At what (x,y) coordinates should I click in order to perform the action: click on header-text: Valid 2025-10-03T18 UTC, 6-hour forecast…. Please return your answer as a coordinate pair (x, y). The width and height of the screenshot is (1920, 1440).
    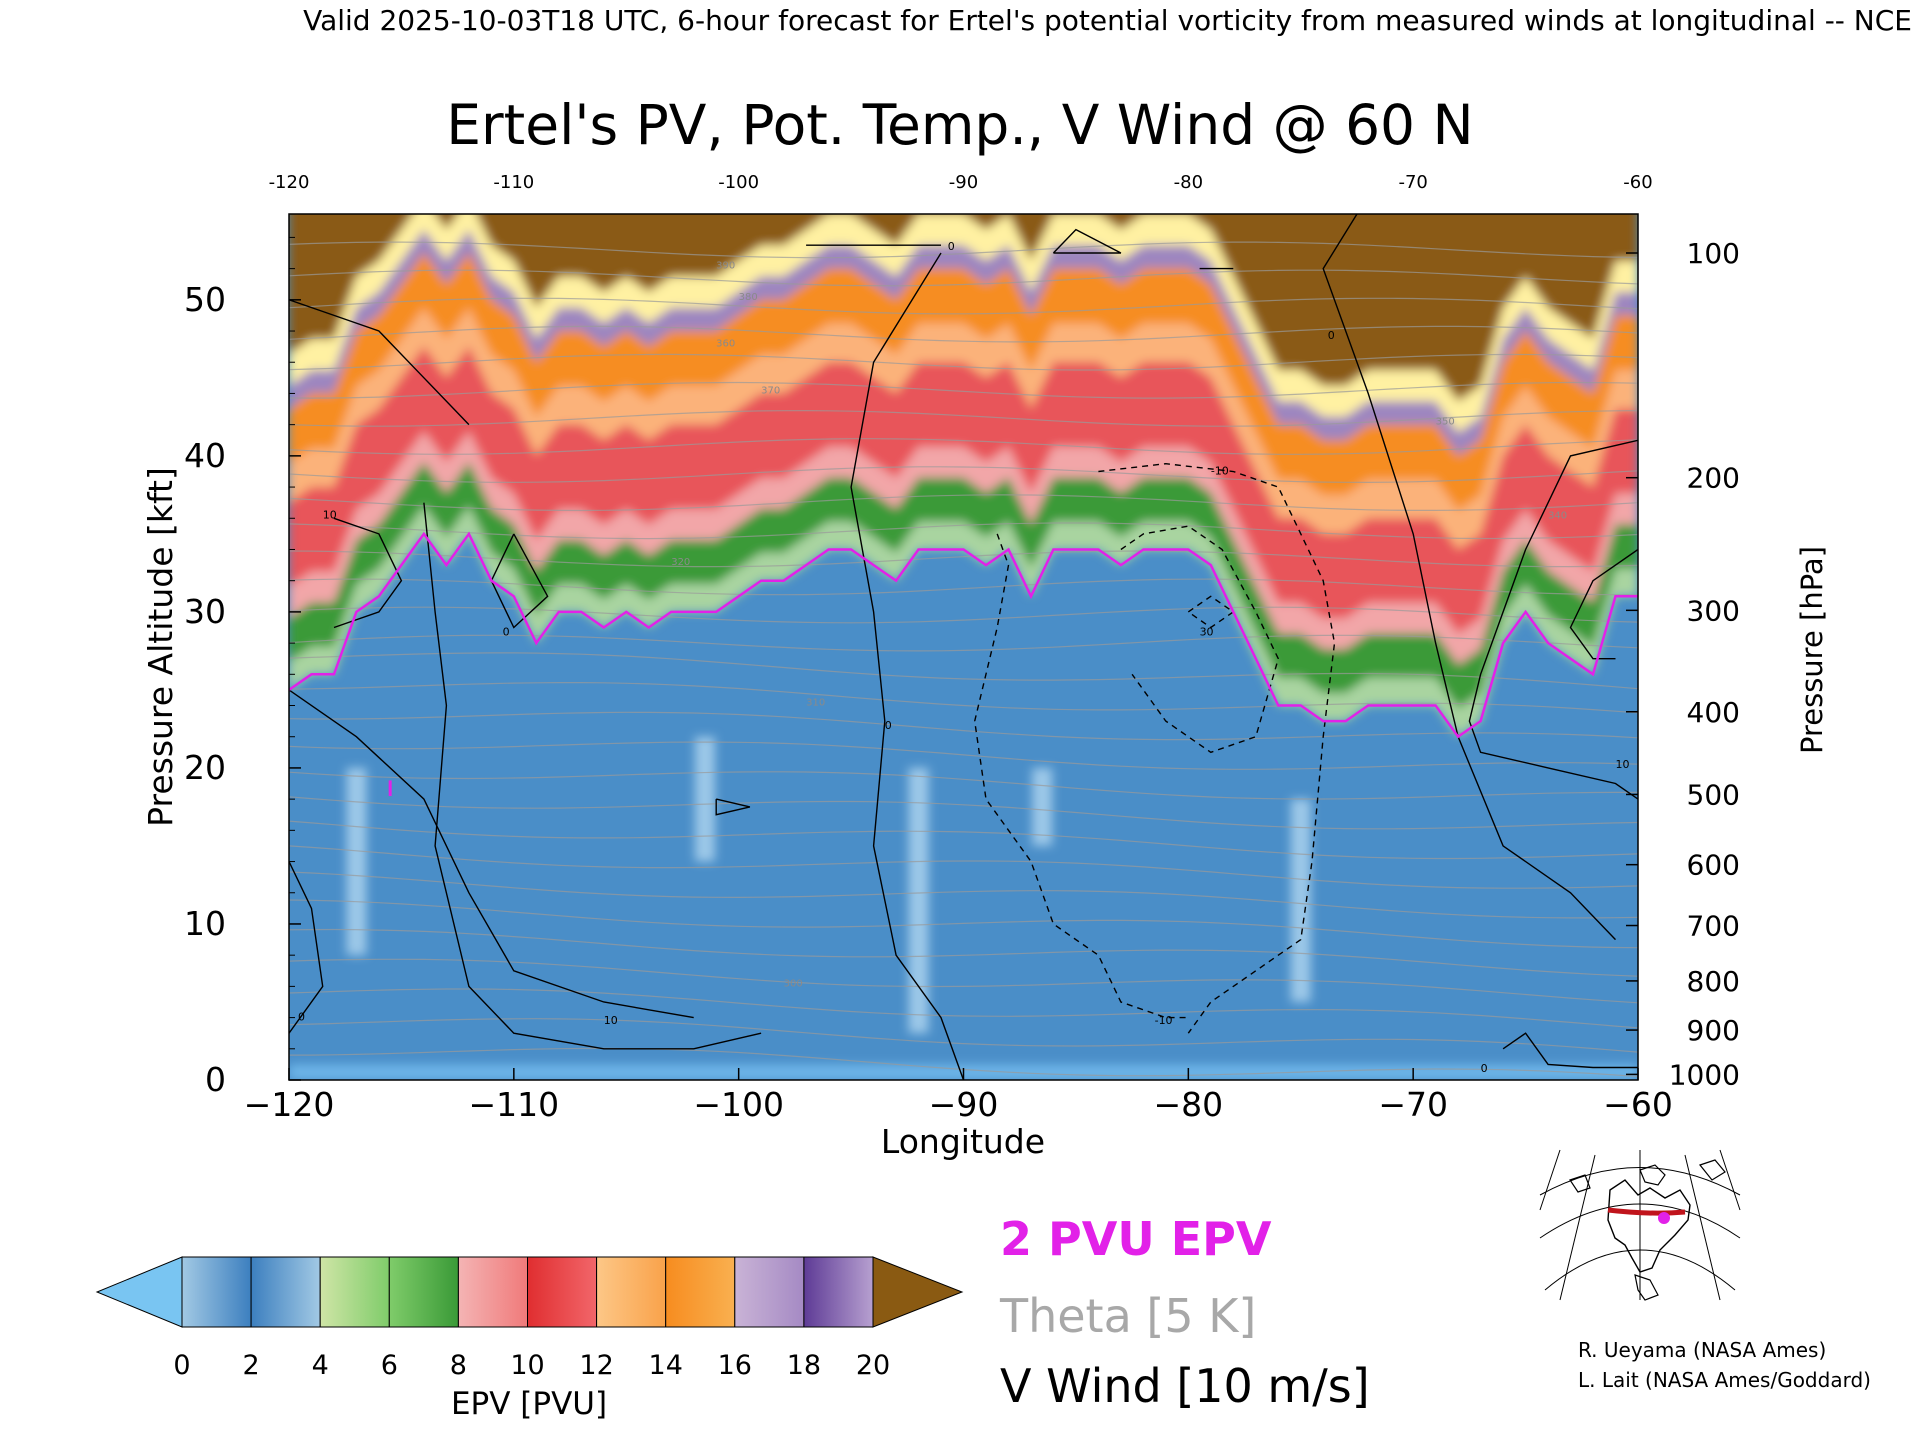
    Looking at the image, I should click on (1107, 20).